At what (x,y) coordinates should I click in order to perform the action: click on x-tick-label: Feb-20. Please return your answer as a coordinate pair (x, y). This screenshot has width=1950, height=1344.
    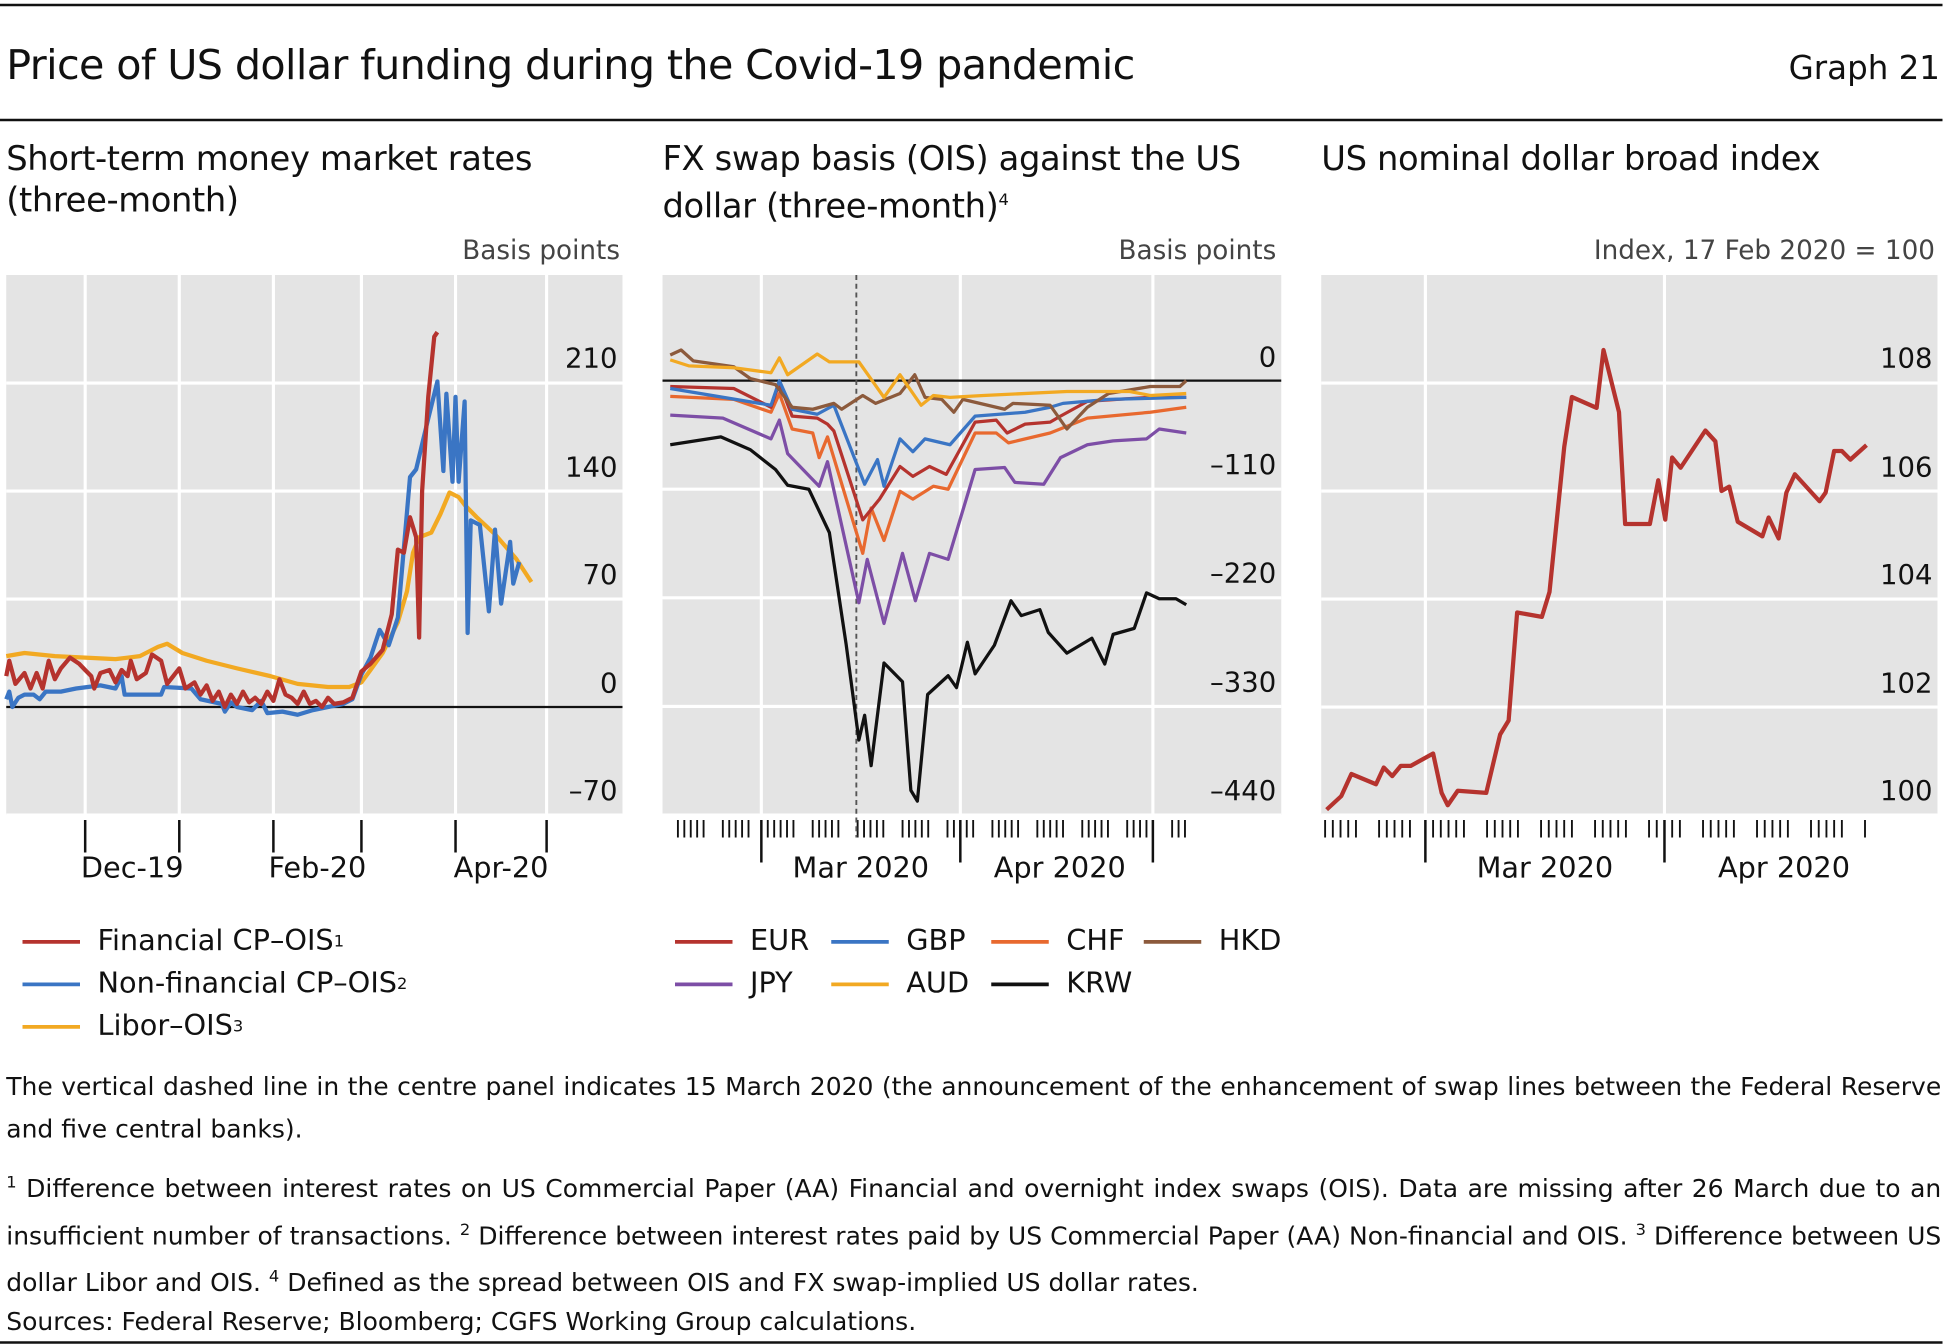
    Looking at the image, I should click on (317, 869).